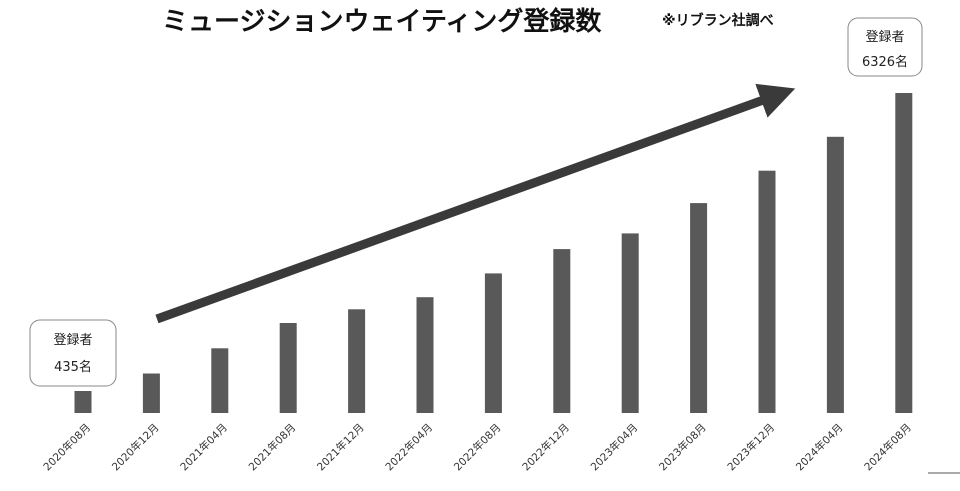 The image size is (960, 491). I want to click on bar-2023年08月, so click(699, 308).